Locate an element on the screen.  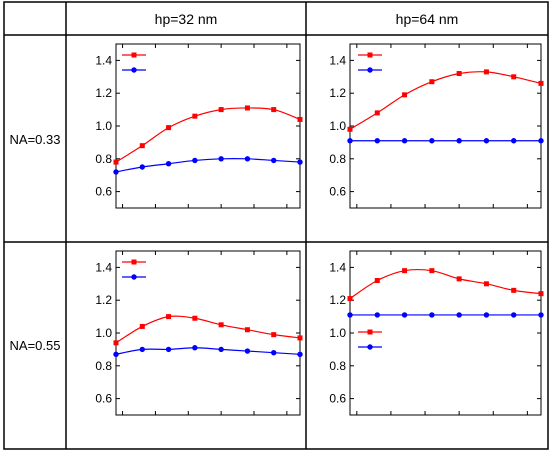
row-header-na033: NA=0.33 is located at coordinates (35, 139).